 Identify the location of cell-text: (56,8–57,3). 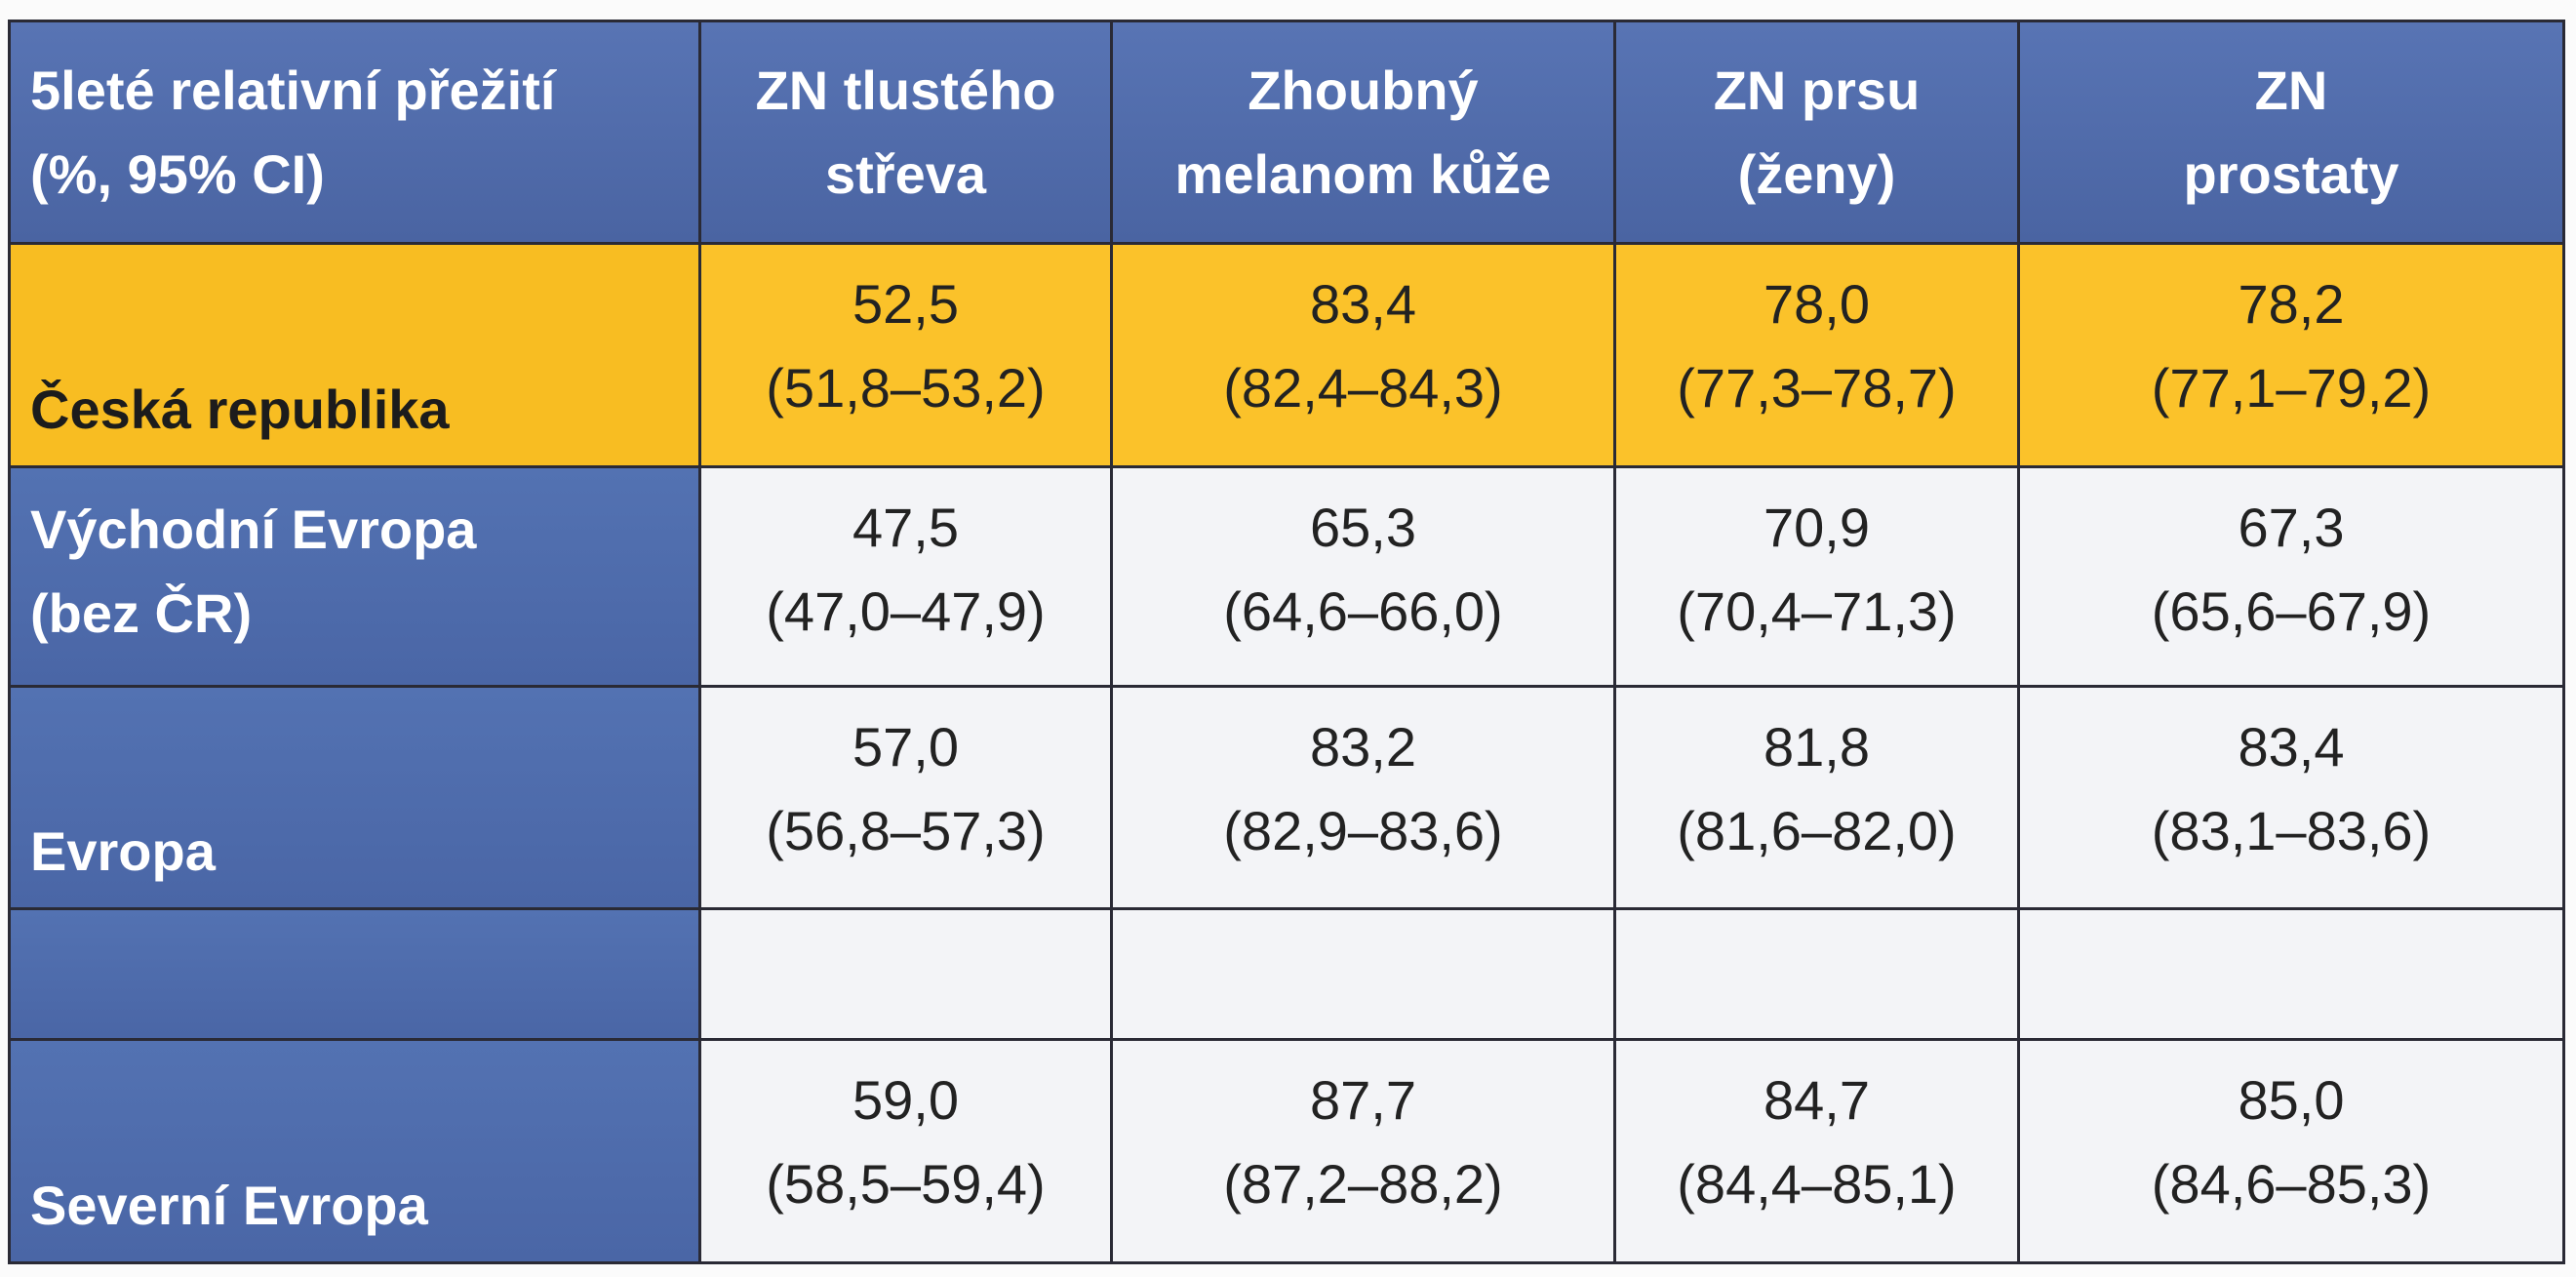
(906, 830).